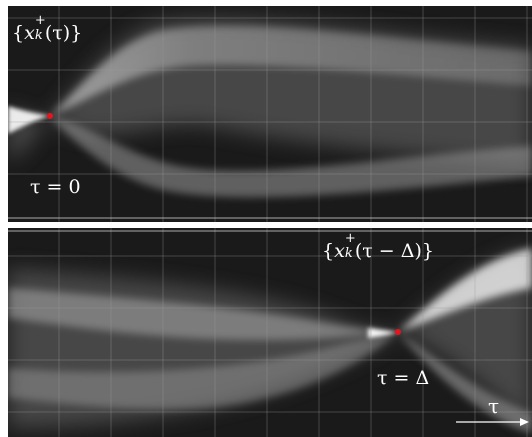 The width and height of the screenshot is (532, 437). Describe the element at coordinates (403, 378) in the screenshot. I see `bottom-time-equation: τ = Δ` at that location.